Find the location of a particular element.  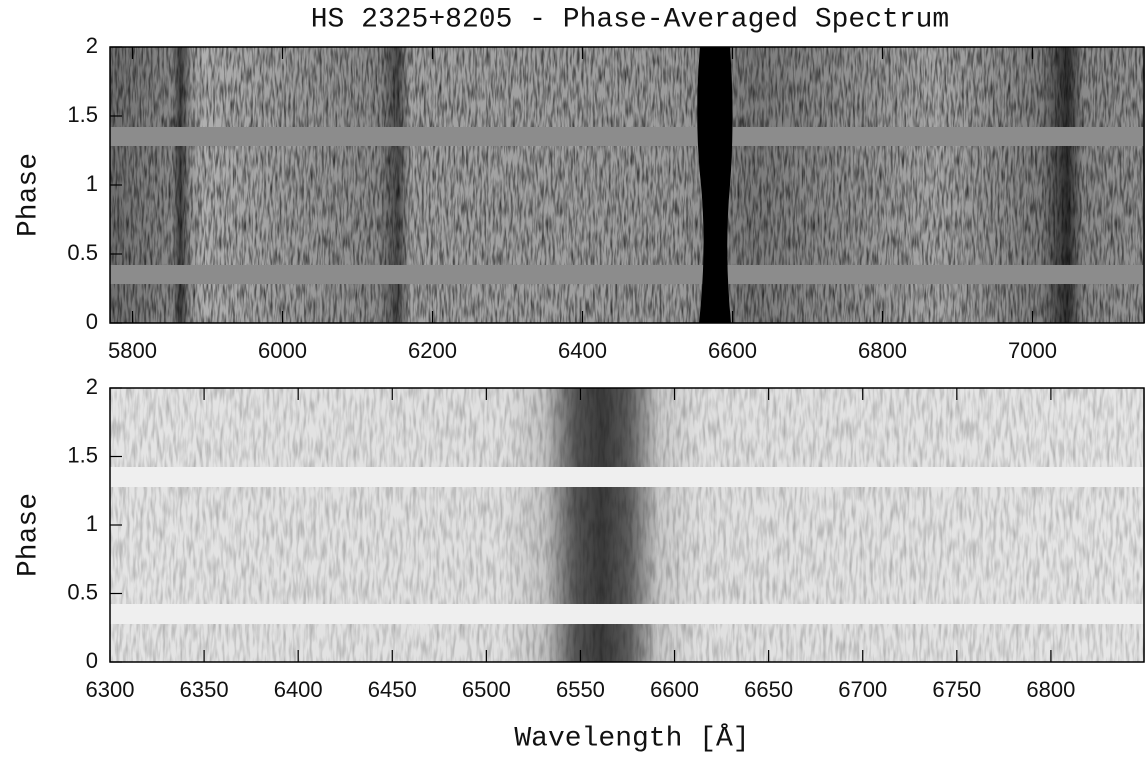

x-tick-label: 6500 is located at coordinates (486, 689).